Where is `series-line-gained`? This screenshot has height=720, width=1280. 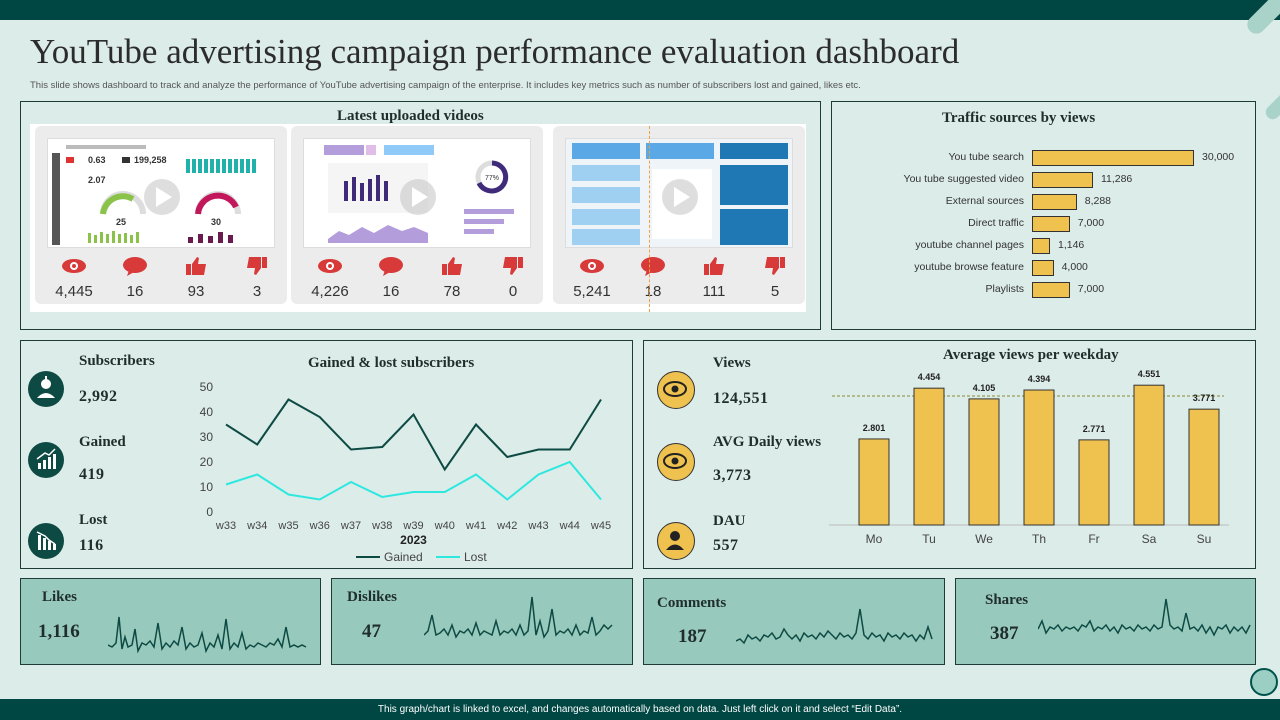 series-line-gained is located at coordinates (413, 435).